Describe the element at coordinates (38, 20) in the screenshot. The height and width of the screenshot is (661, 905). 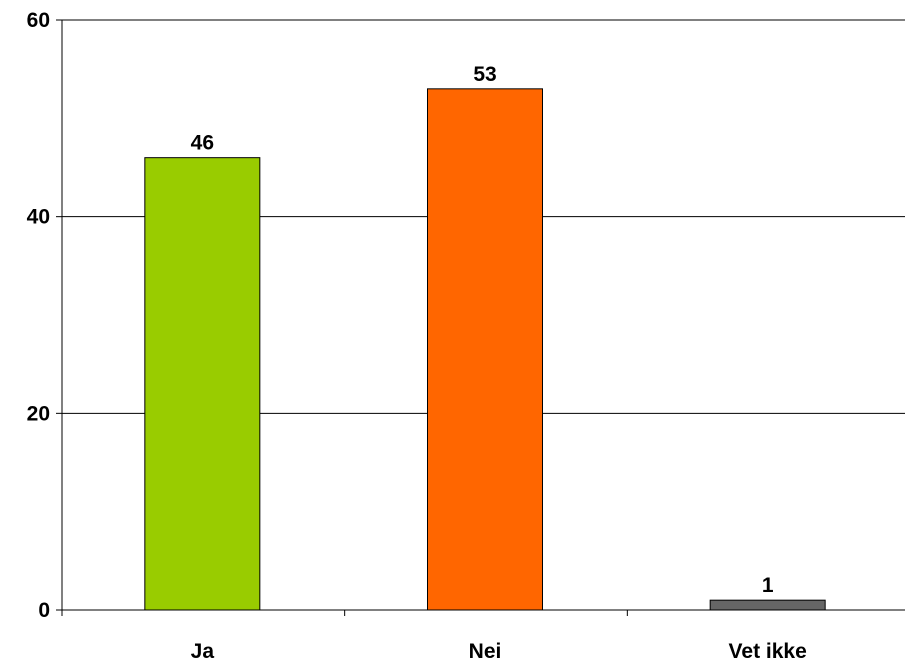
I see `y-tick-label: 60` at that location.